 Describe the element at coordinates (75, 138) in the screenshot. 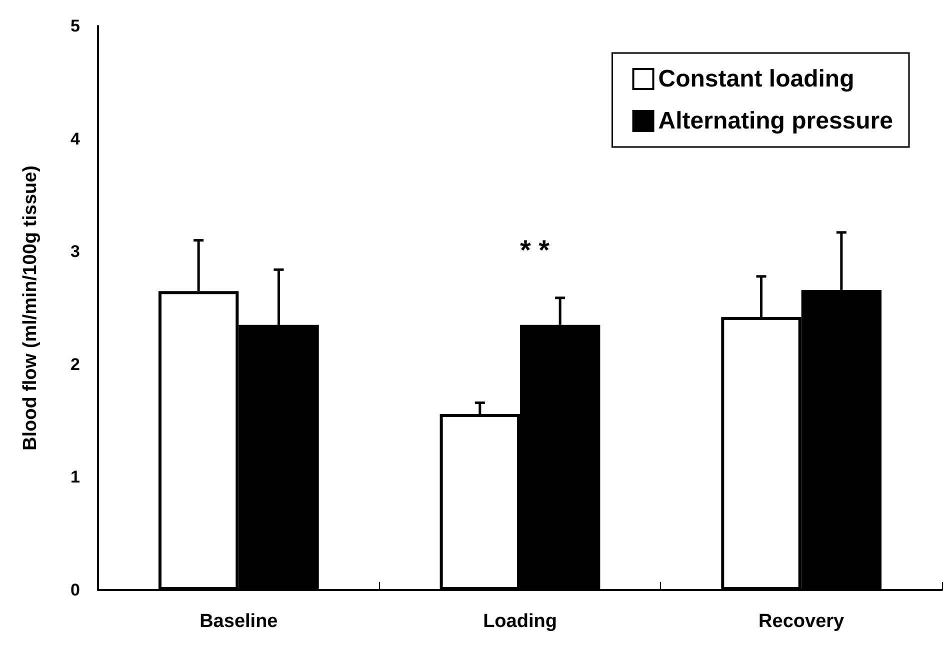

I see `y-tick-label: 4` at that location.